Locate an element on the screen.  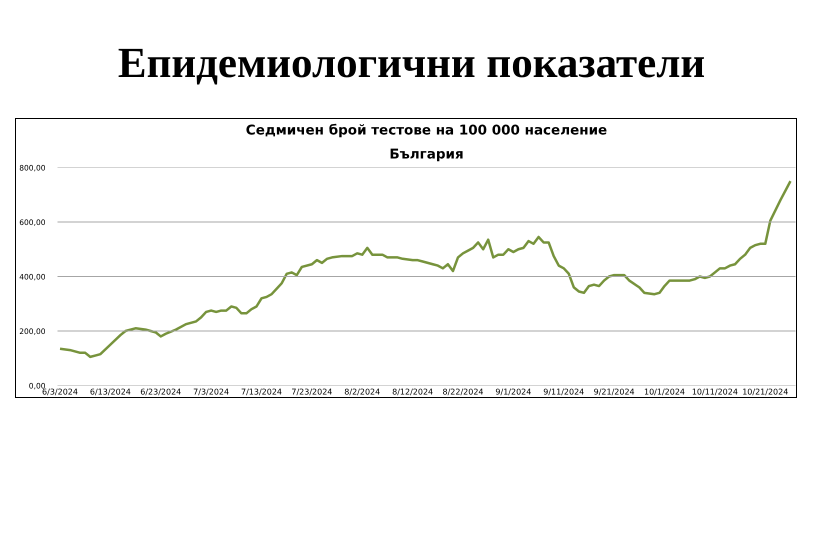
text: Епидемиологични показатели is located at coordinates (412, 64).